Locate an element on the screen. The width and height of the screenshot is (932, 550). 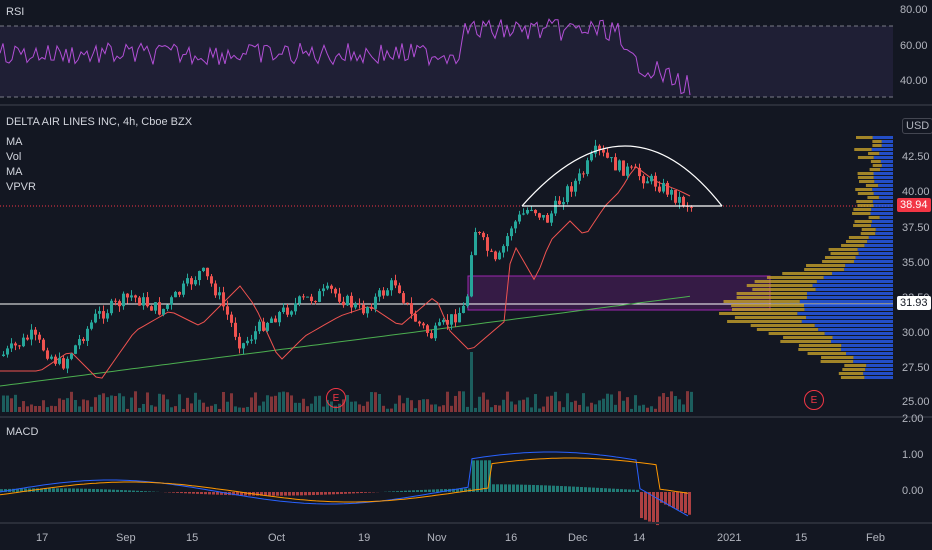
symbol-title: DELTA AIR LINES INC, 4h, Cboe BZX is located at coordinates (99, 122).